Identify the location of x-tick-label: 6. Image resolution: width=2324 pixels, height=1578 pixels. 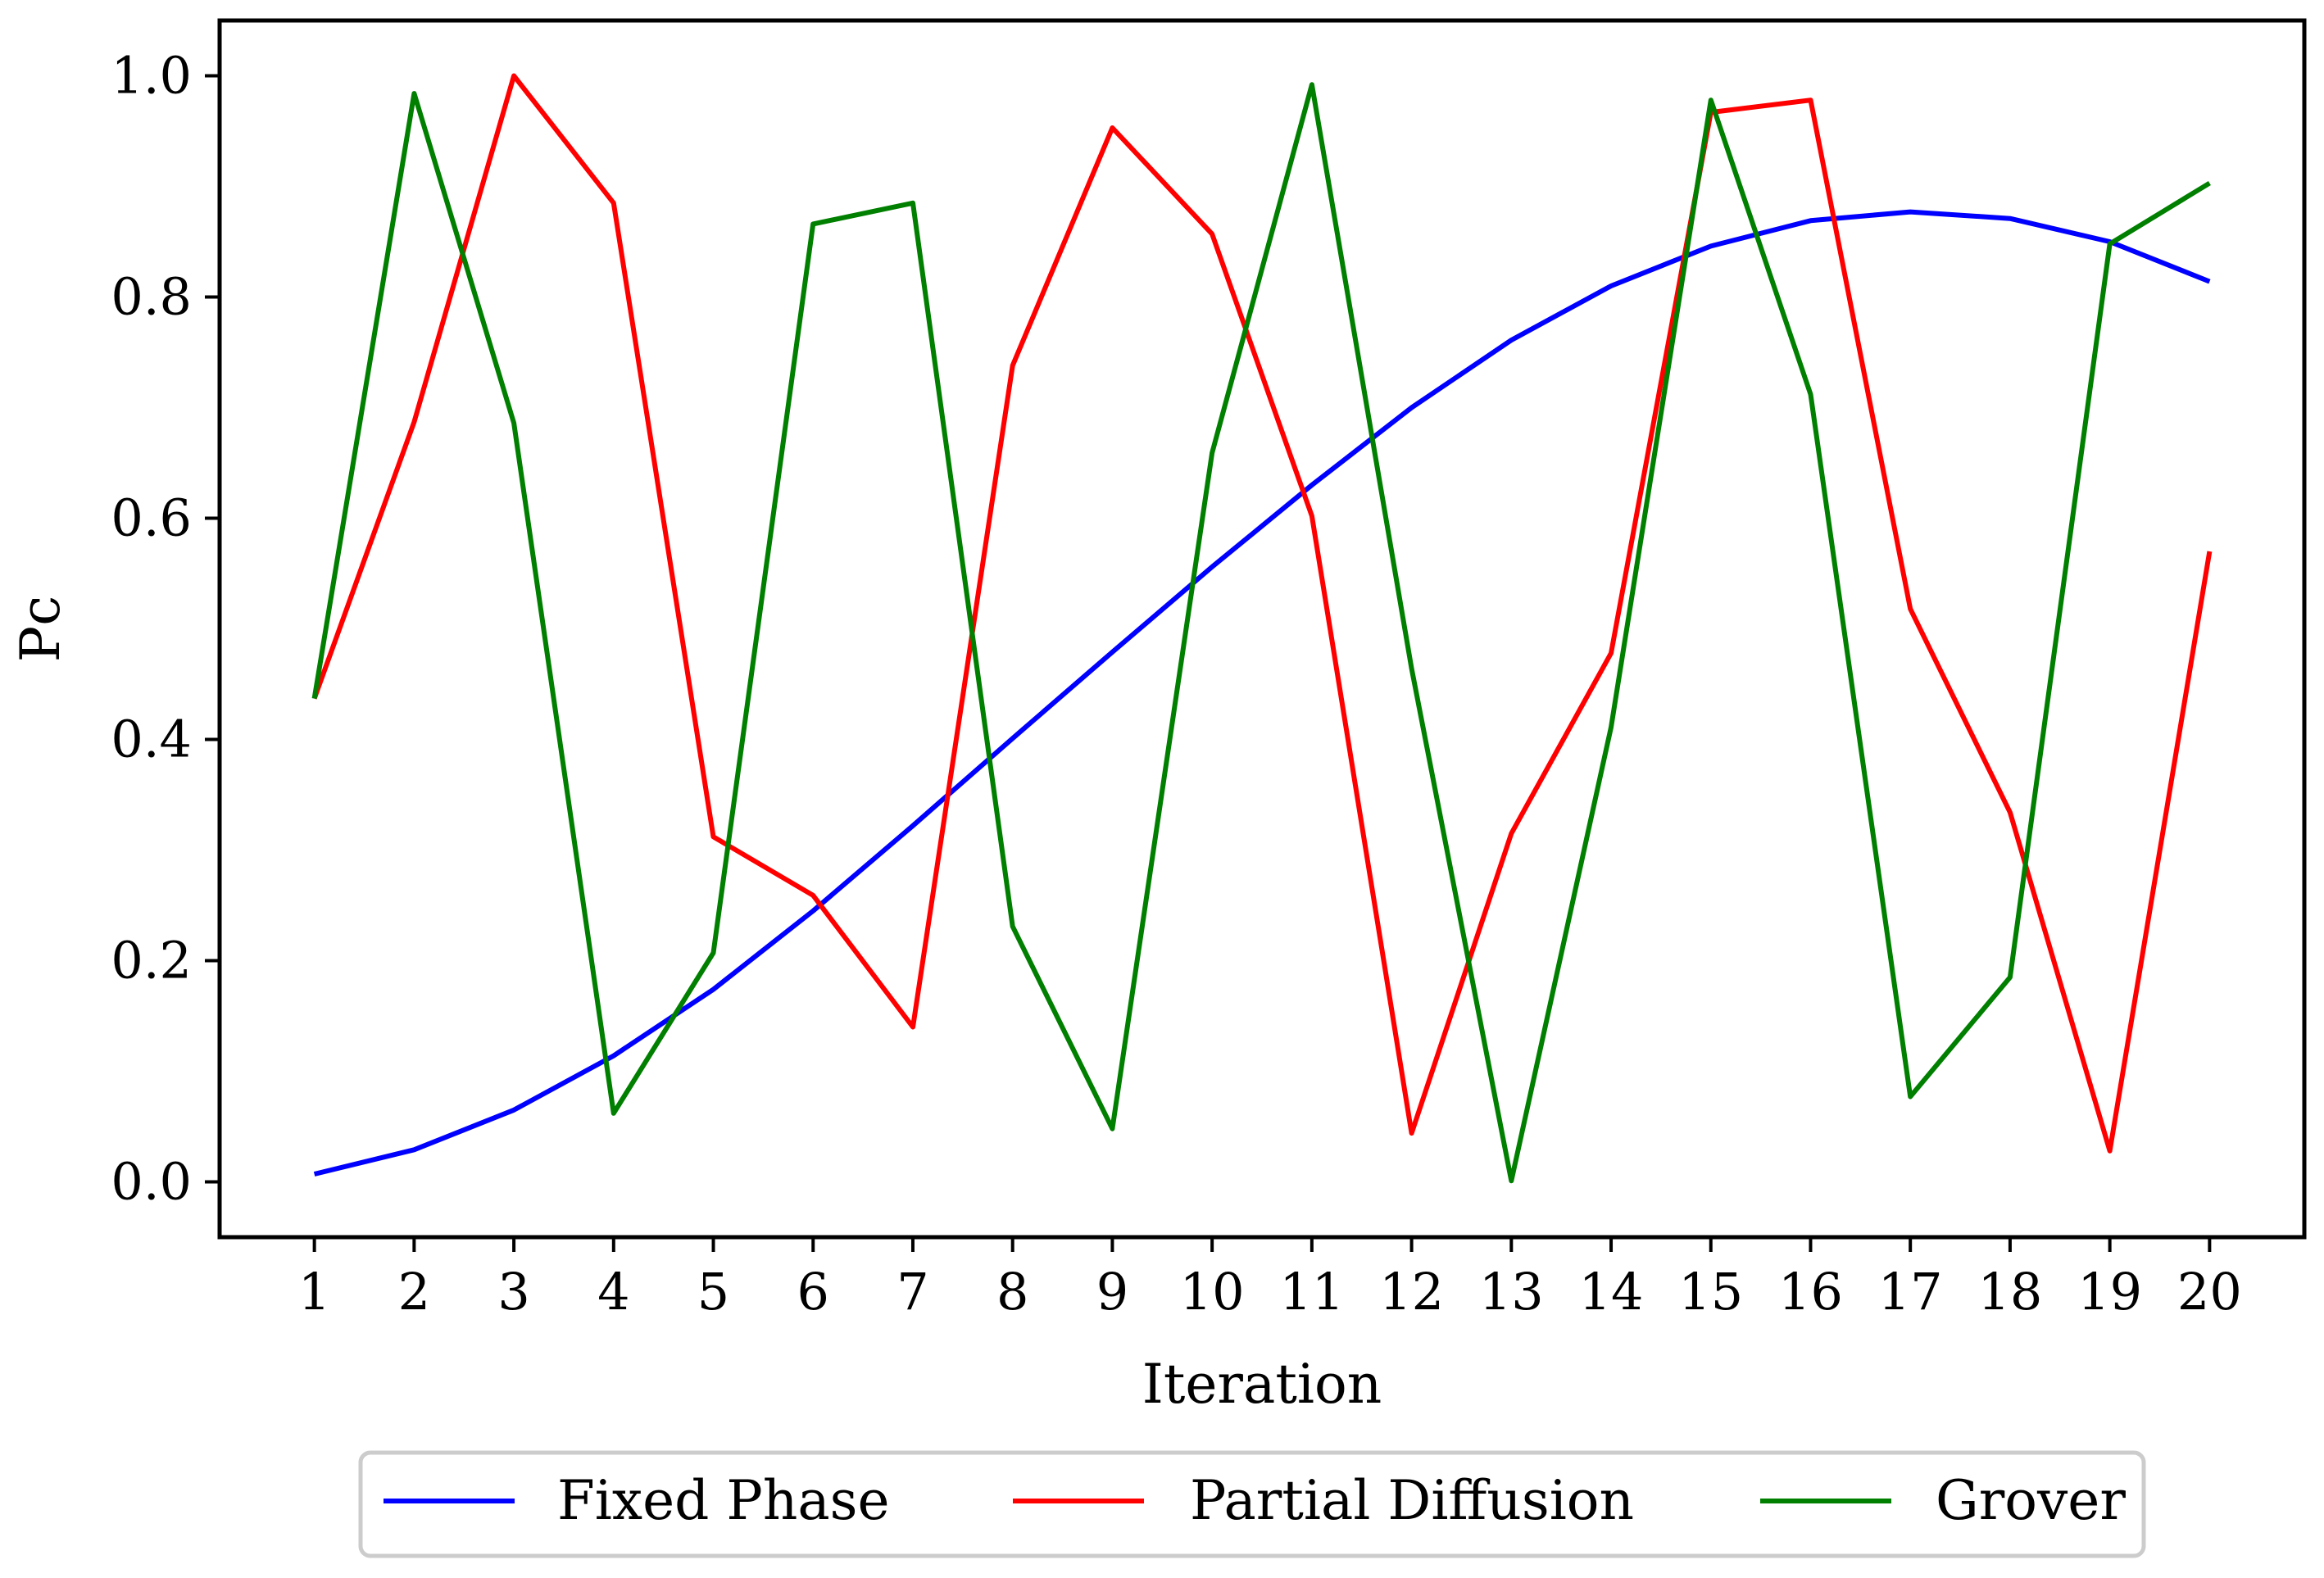
(813, 1292).